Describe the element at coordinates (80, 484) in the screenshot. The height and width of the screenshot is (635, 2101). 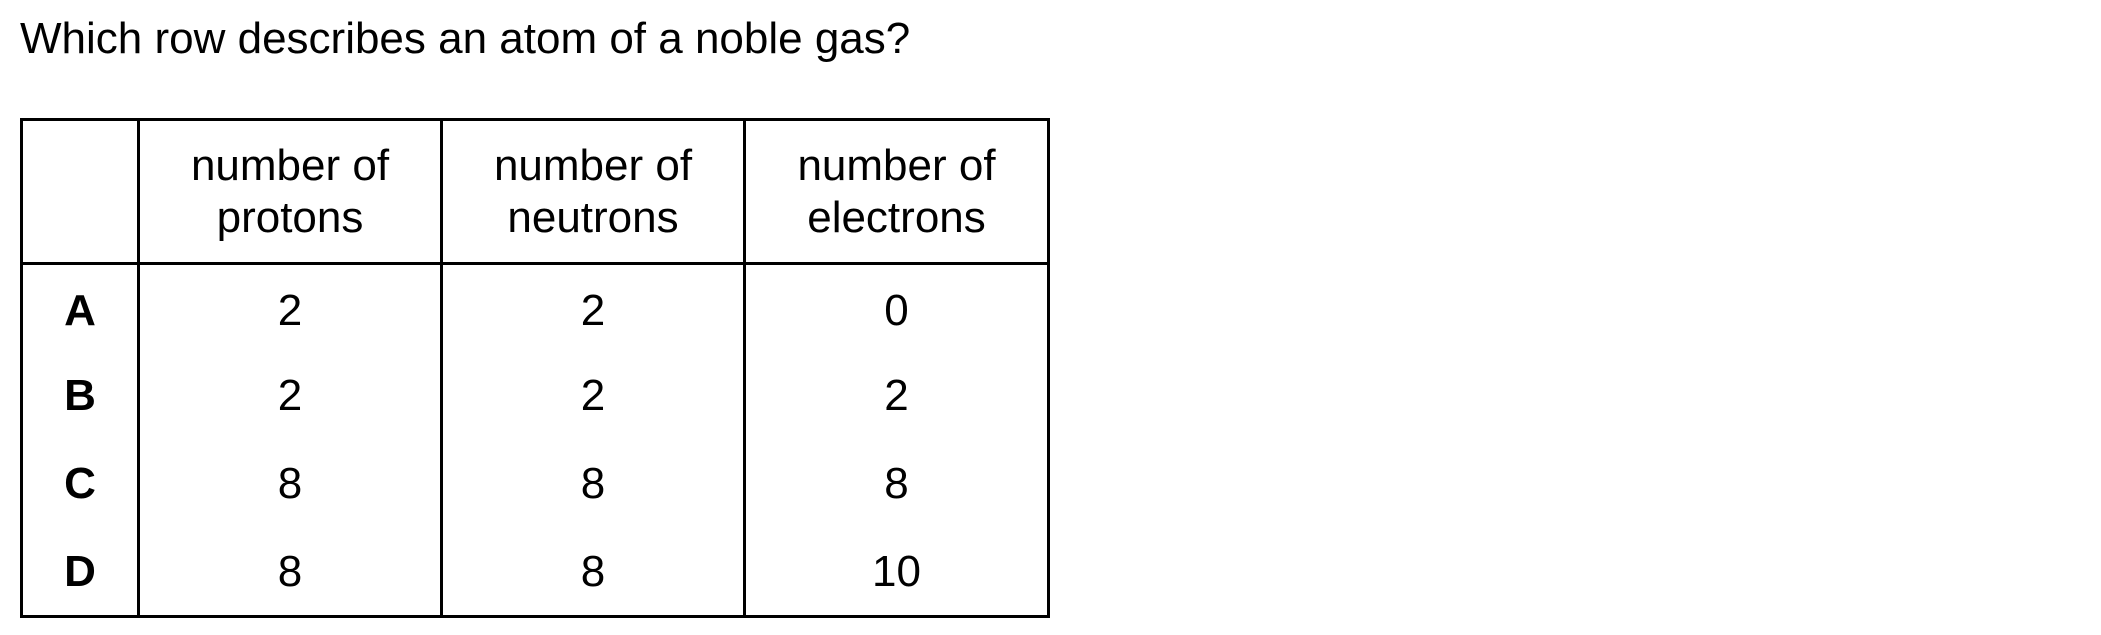
I see `row-letter: C` at that location.